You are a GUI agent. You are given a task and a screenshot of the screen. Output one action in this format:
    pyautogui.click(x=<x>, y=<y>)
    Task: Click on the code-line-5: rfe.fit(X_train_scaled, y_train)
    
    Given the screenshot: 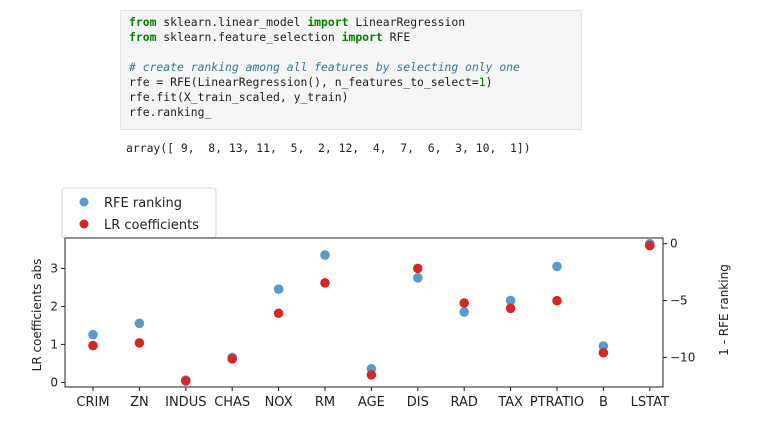 What is the action you would take?
    pyautogui.click(x=239, y=97)
    